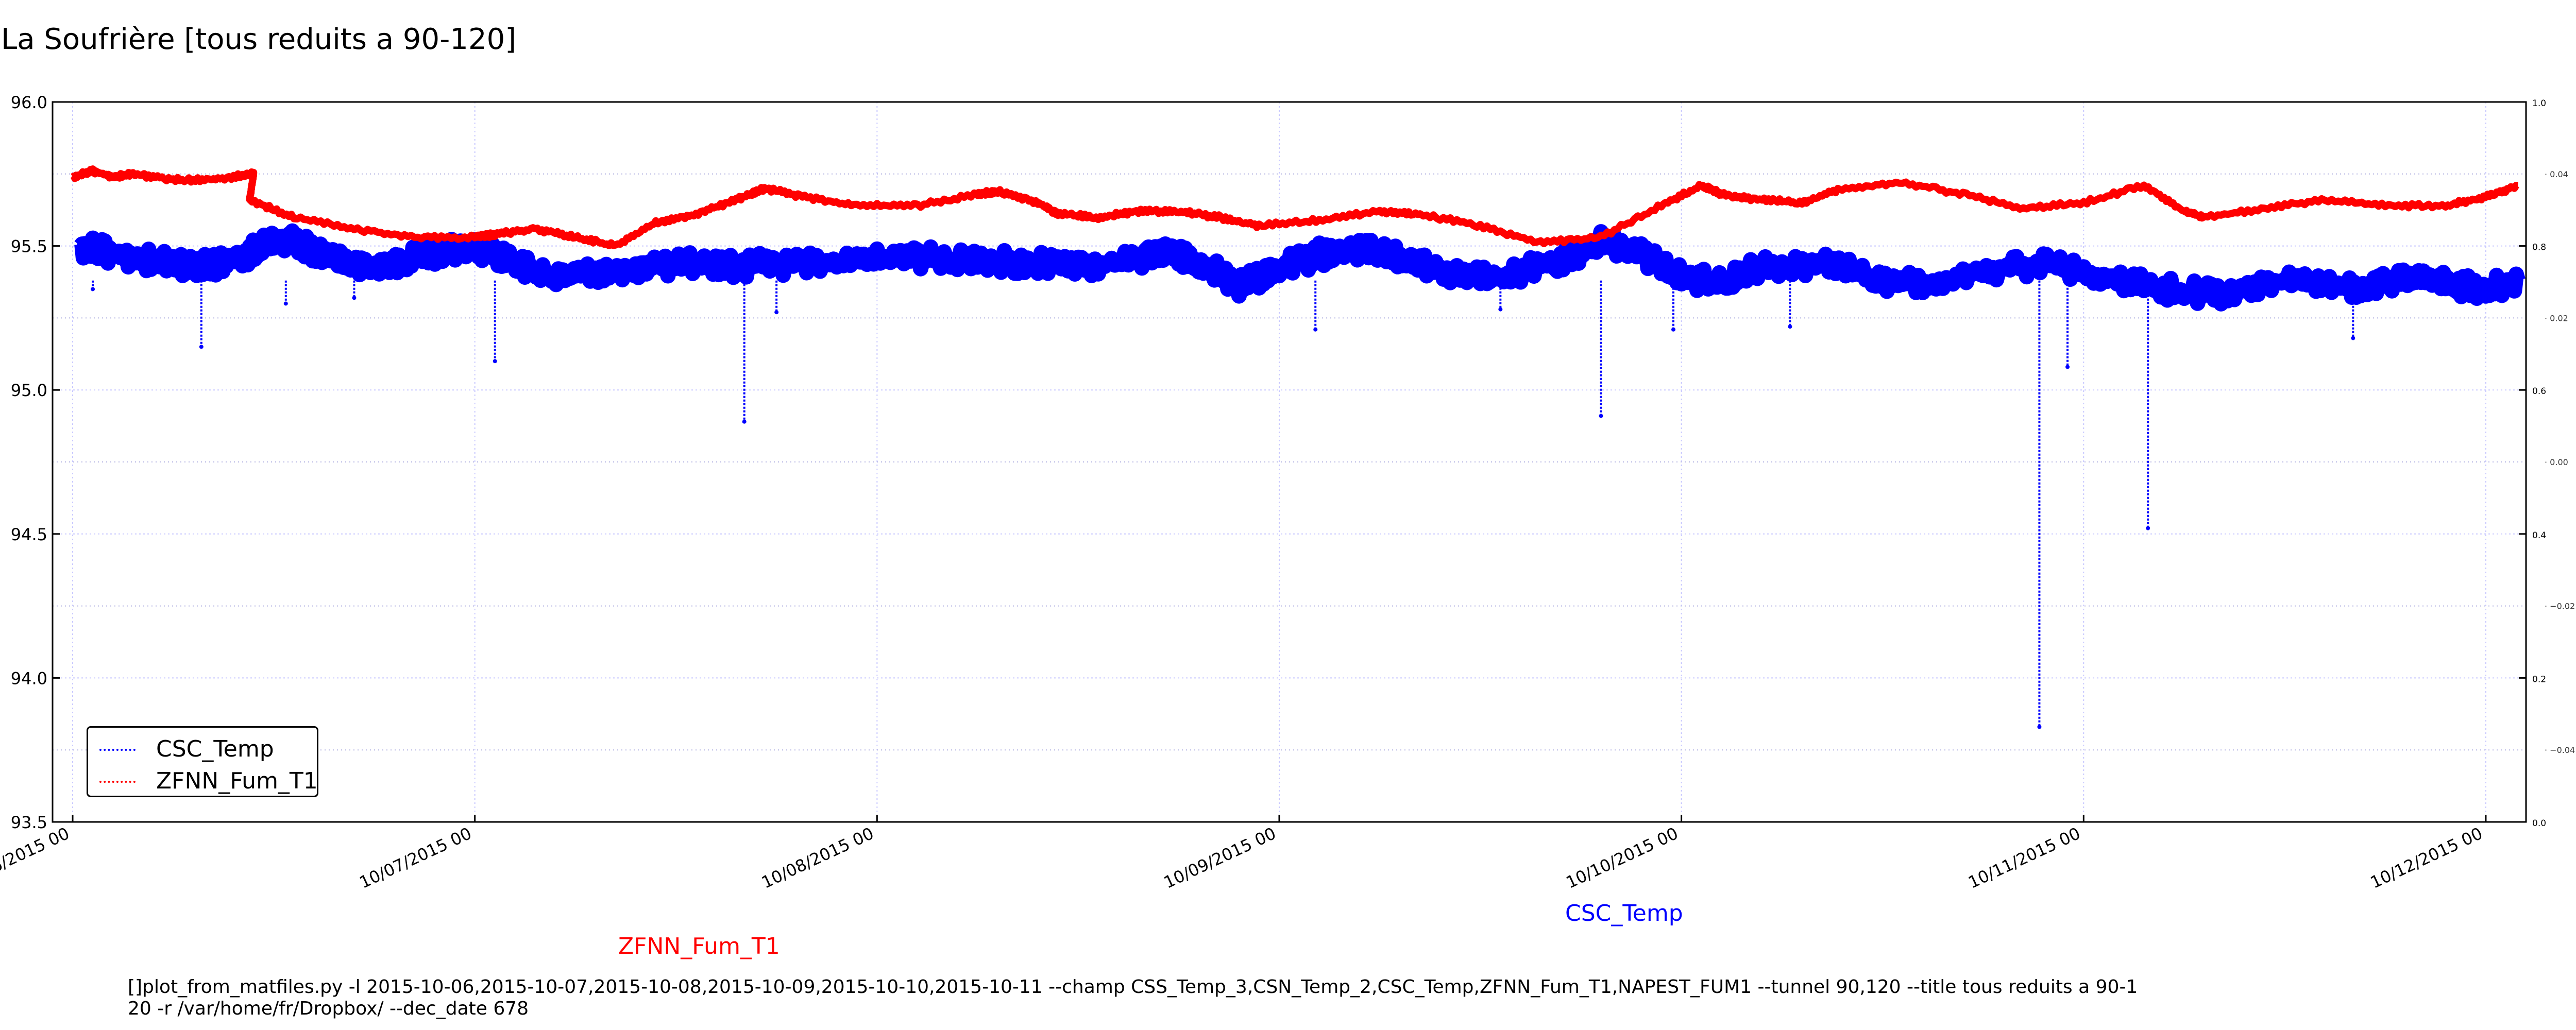  What do you see at coordinates (237, 781) in the screenshot?
I see `legend-label-zfnn-fum-t1: ZFNN_Fum_T1` at bounding box center [237, 781].